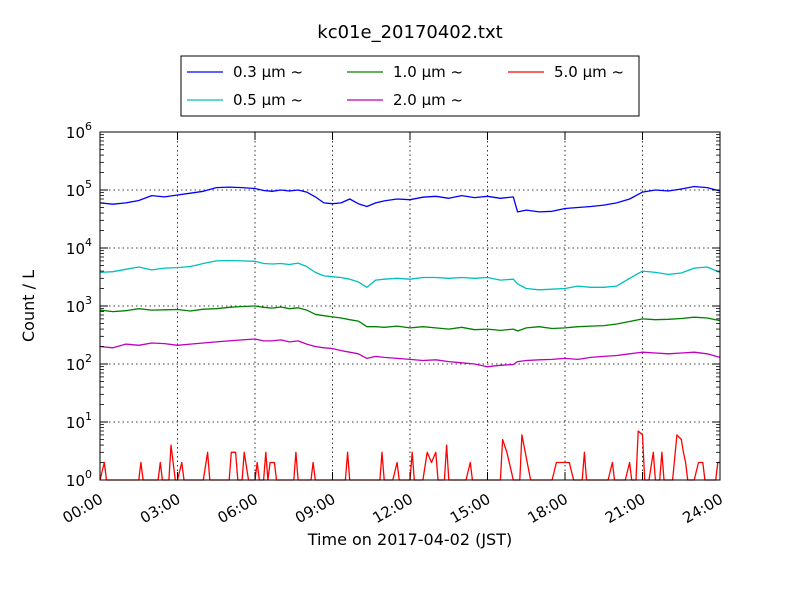 This screenshot has height=600, width=800. Describe the element at coordinates (28, 306) in the screenshot. I see `y-axis-label: Count / L` at that location.